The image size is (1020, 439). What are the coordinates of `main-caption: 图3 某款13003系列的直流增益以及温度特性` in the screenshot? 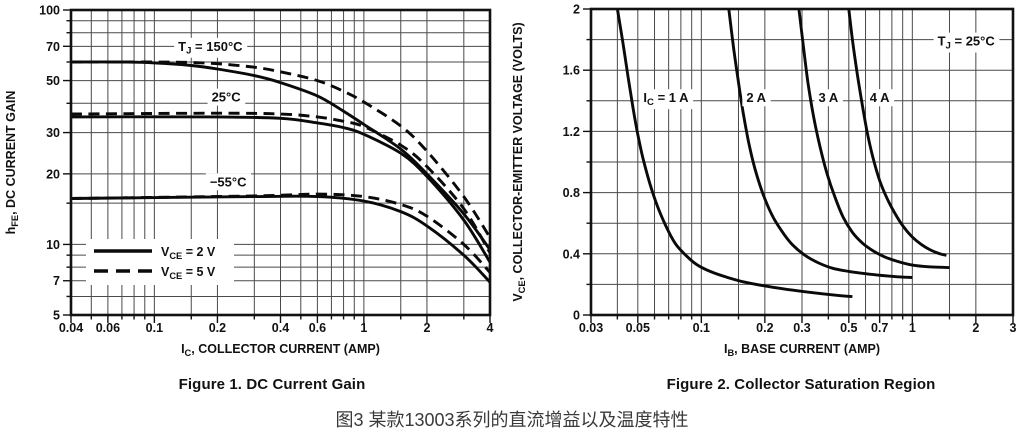 It's located at (512, 420).